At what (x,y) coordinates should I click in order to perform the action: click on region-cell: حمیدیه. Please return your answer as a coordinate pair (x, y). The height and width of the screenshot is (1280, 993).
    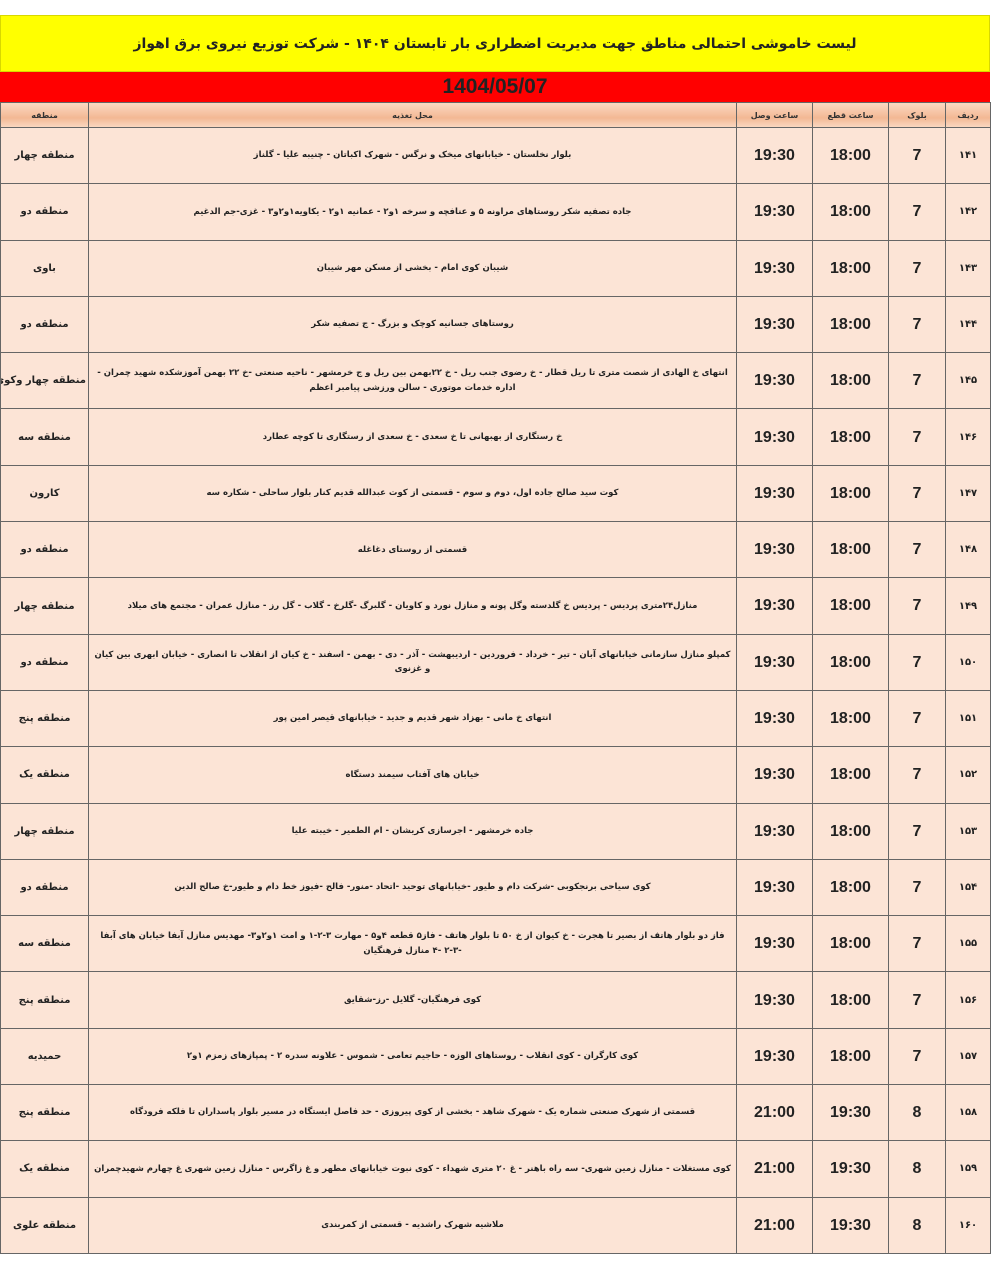
    Looking at the image, I should click on (44, 1056).